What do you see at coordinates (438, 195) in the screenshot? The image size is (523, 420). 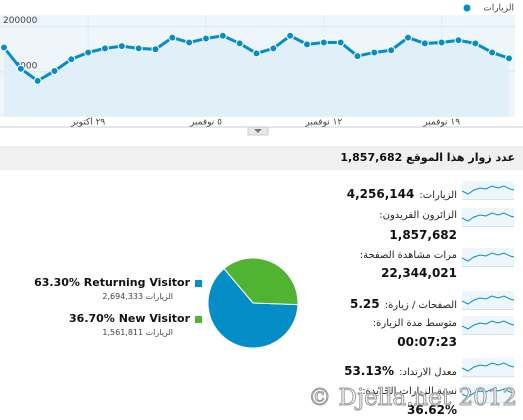 I see `metric-label: الزيارات:` at bounding box center [438, 195].